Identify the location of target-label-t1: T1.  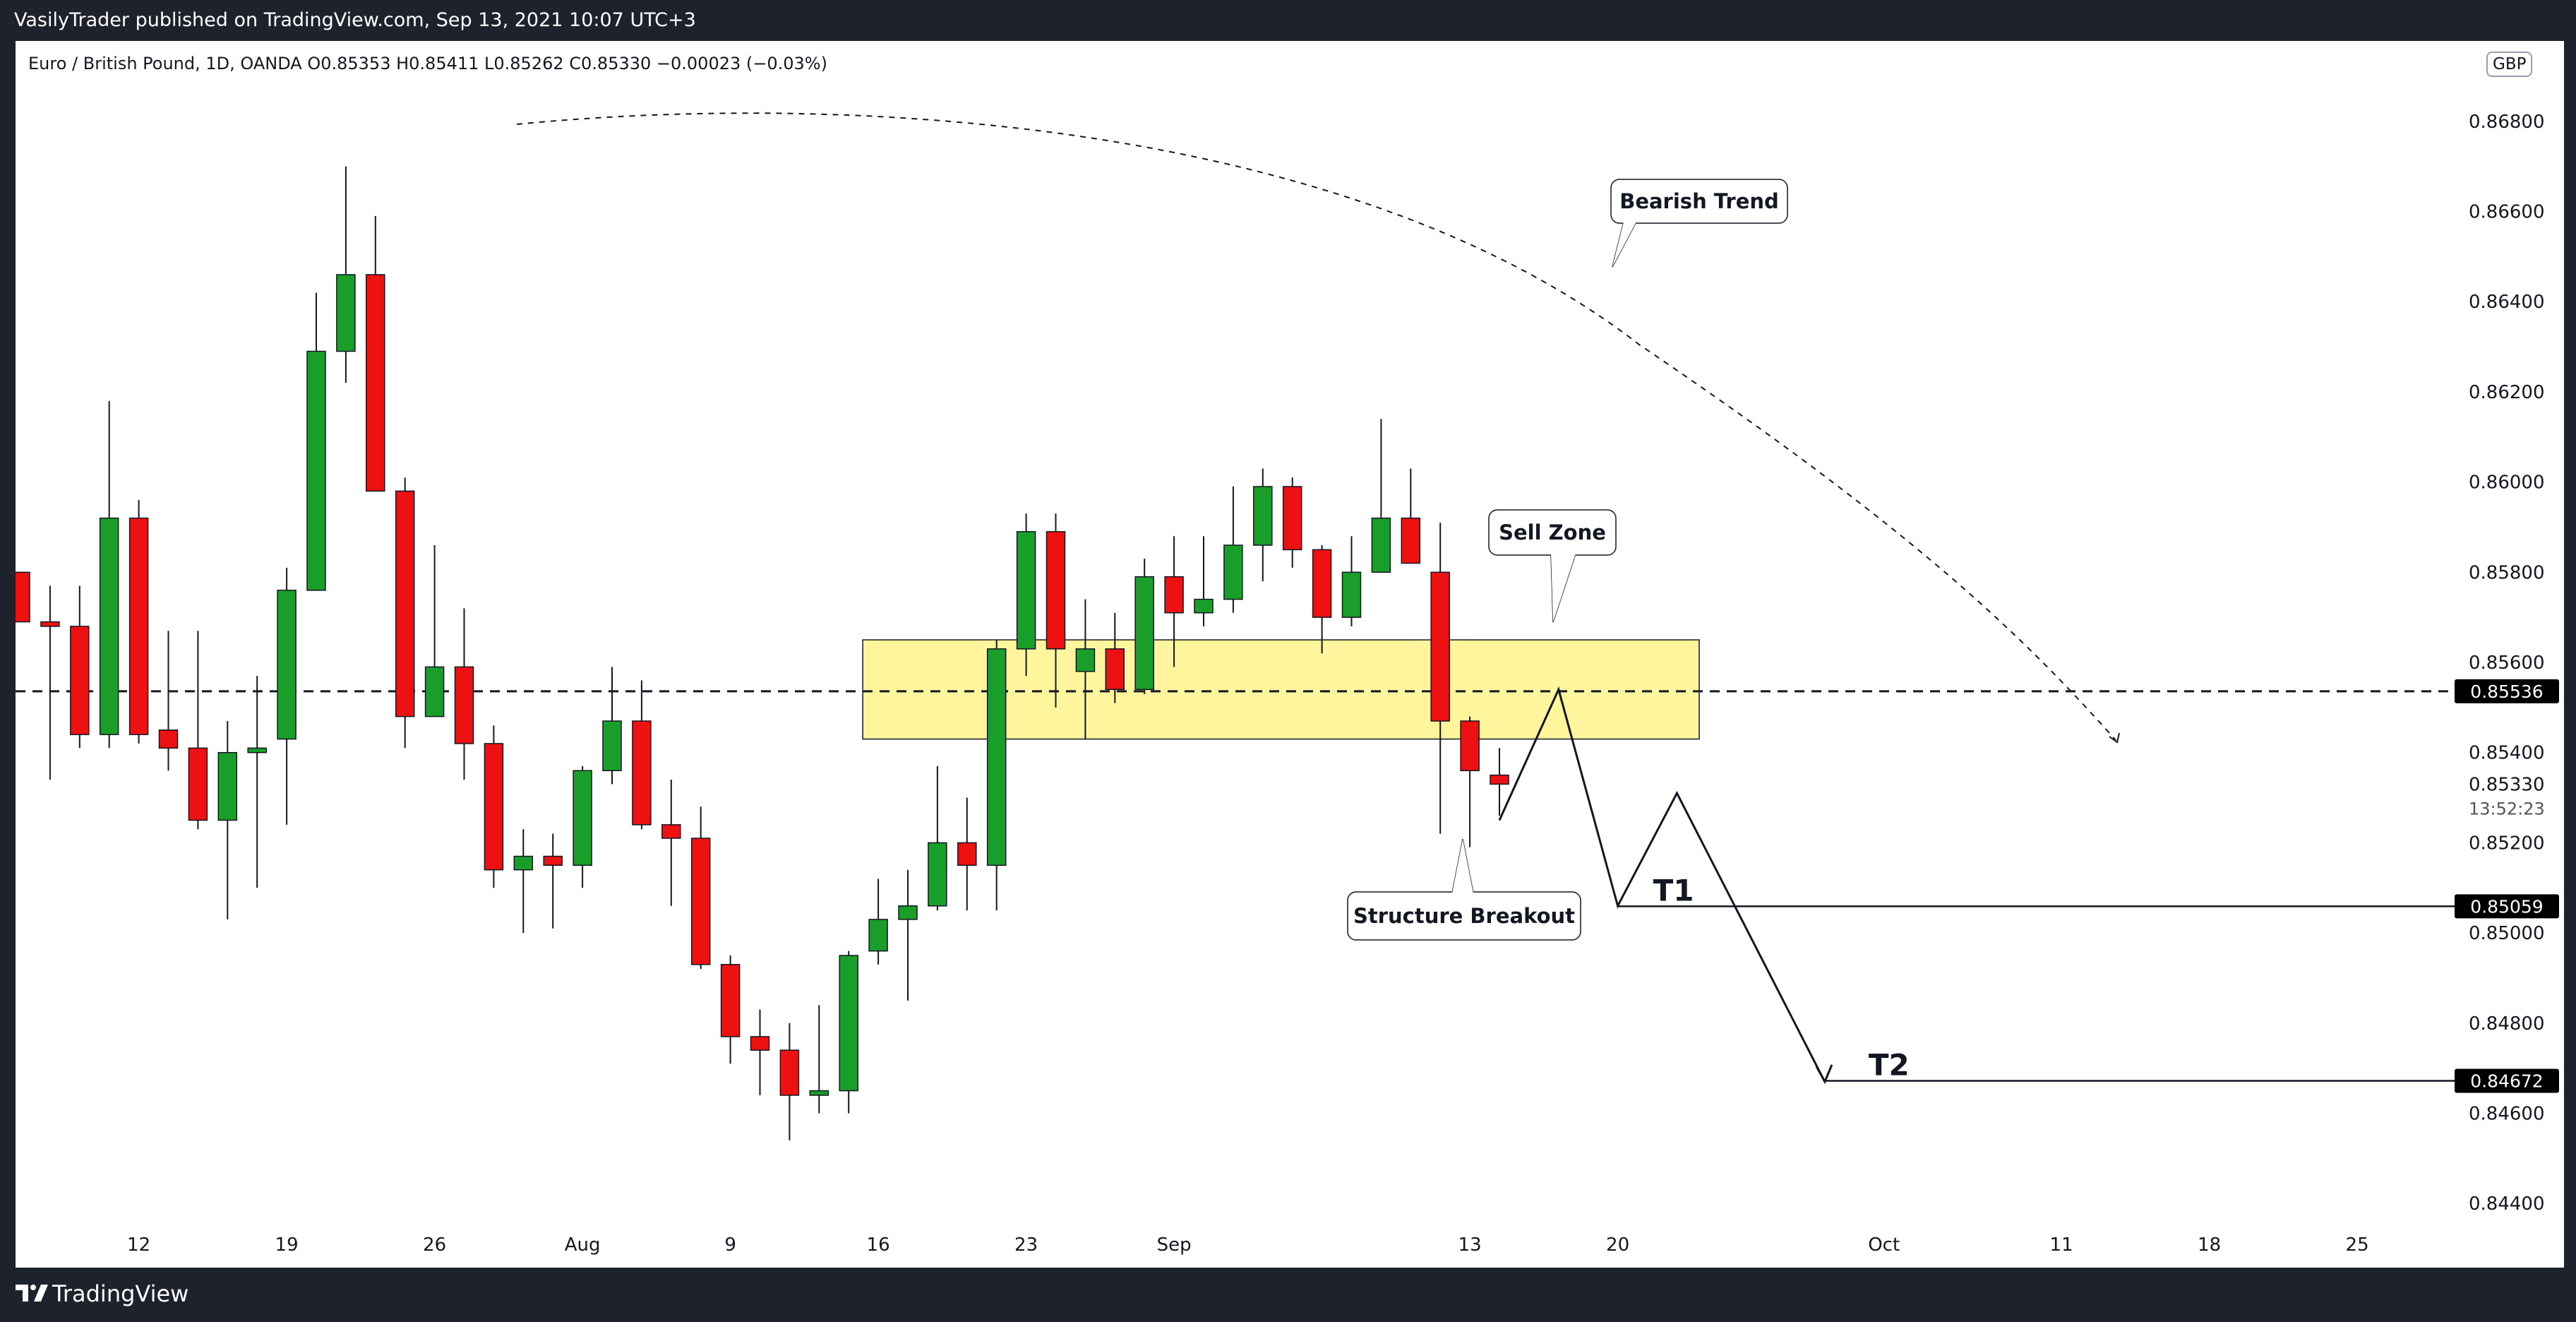
(1673, 890).